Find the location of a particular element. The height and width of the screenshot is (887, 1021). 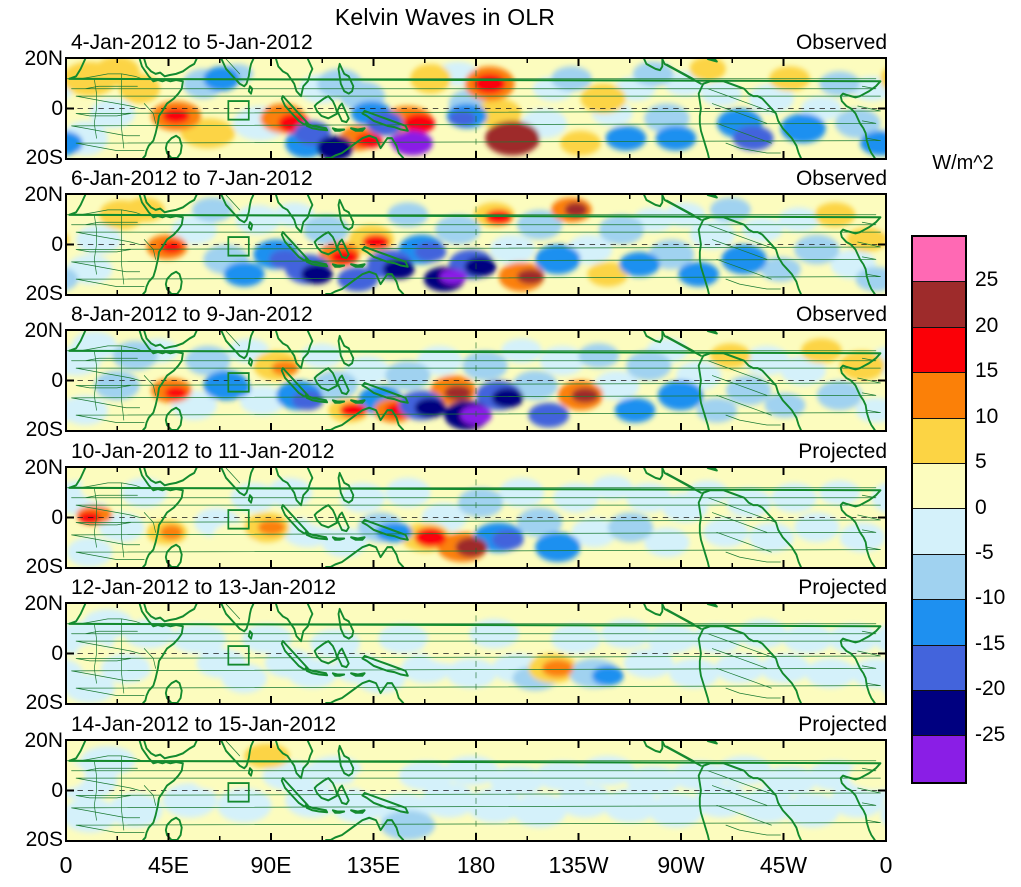

x-tick-8: 0 is located at coordinates (886, 865).